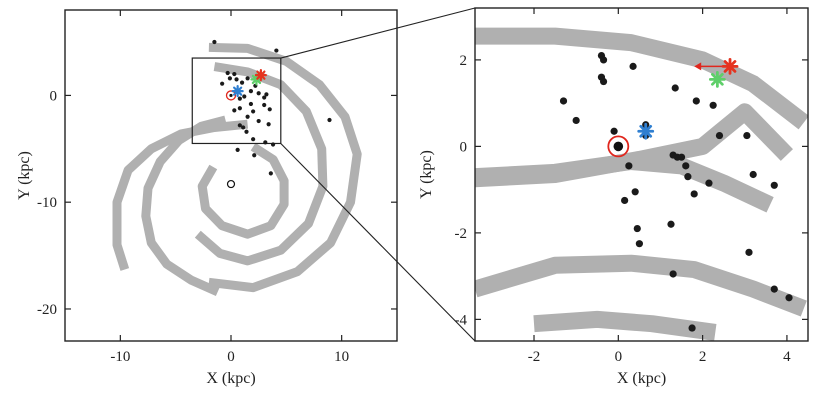 The image size is (820, 400). I want to click on y-tick-label: -20, so click(47, 310).